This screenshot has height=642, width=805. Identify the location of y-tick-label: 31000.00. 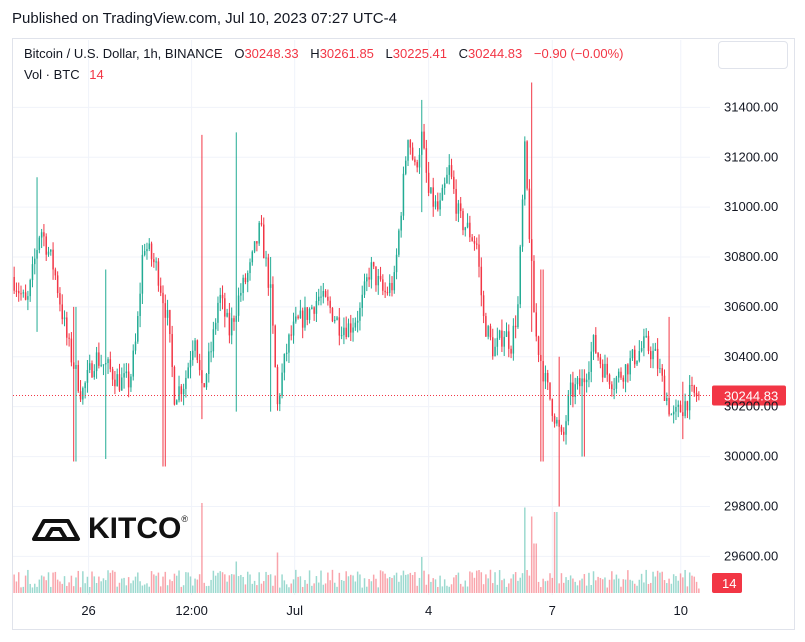
(751, 206).